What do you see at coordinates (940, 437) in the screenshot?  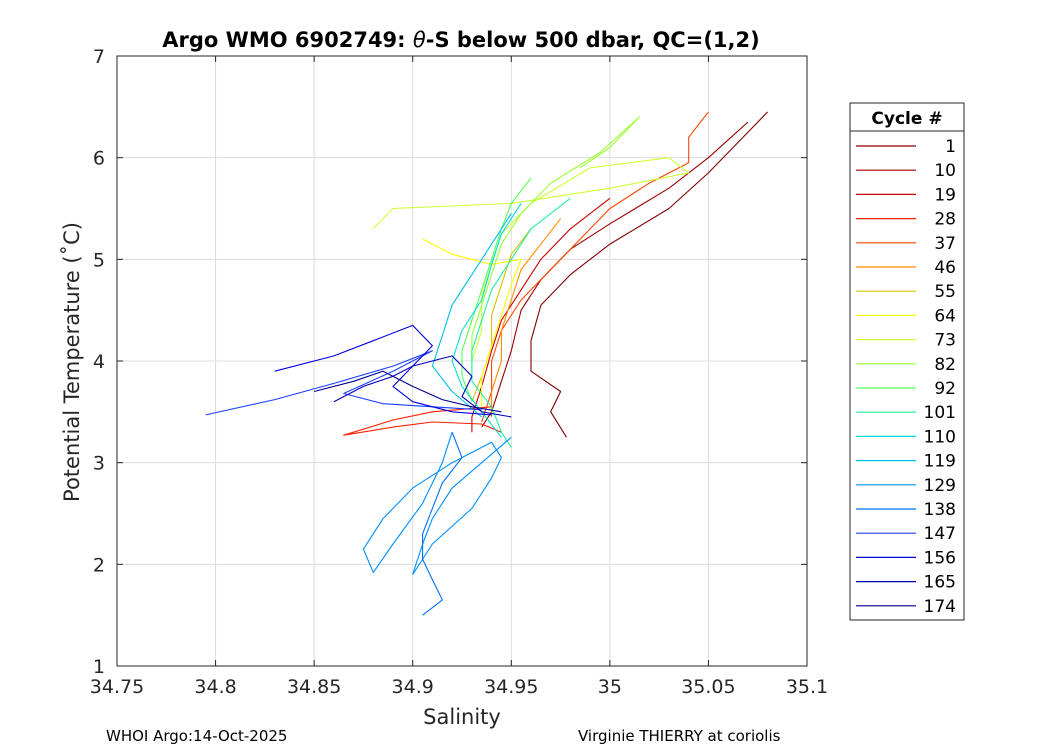 I see `legend-label-cycle-110: 110` at bounding box center [940, 437].